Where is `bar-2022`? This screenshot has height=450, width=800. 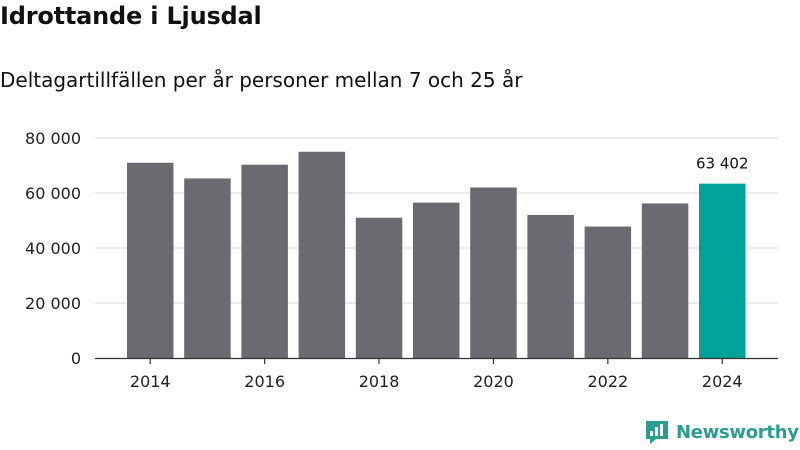 bar-2022 is located at coordinates (608, 292).